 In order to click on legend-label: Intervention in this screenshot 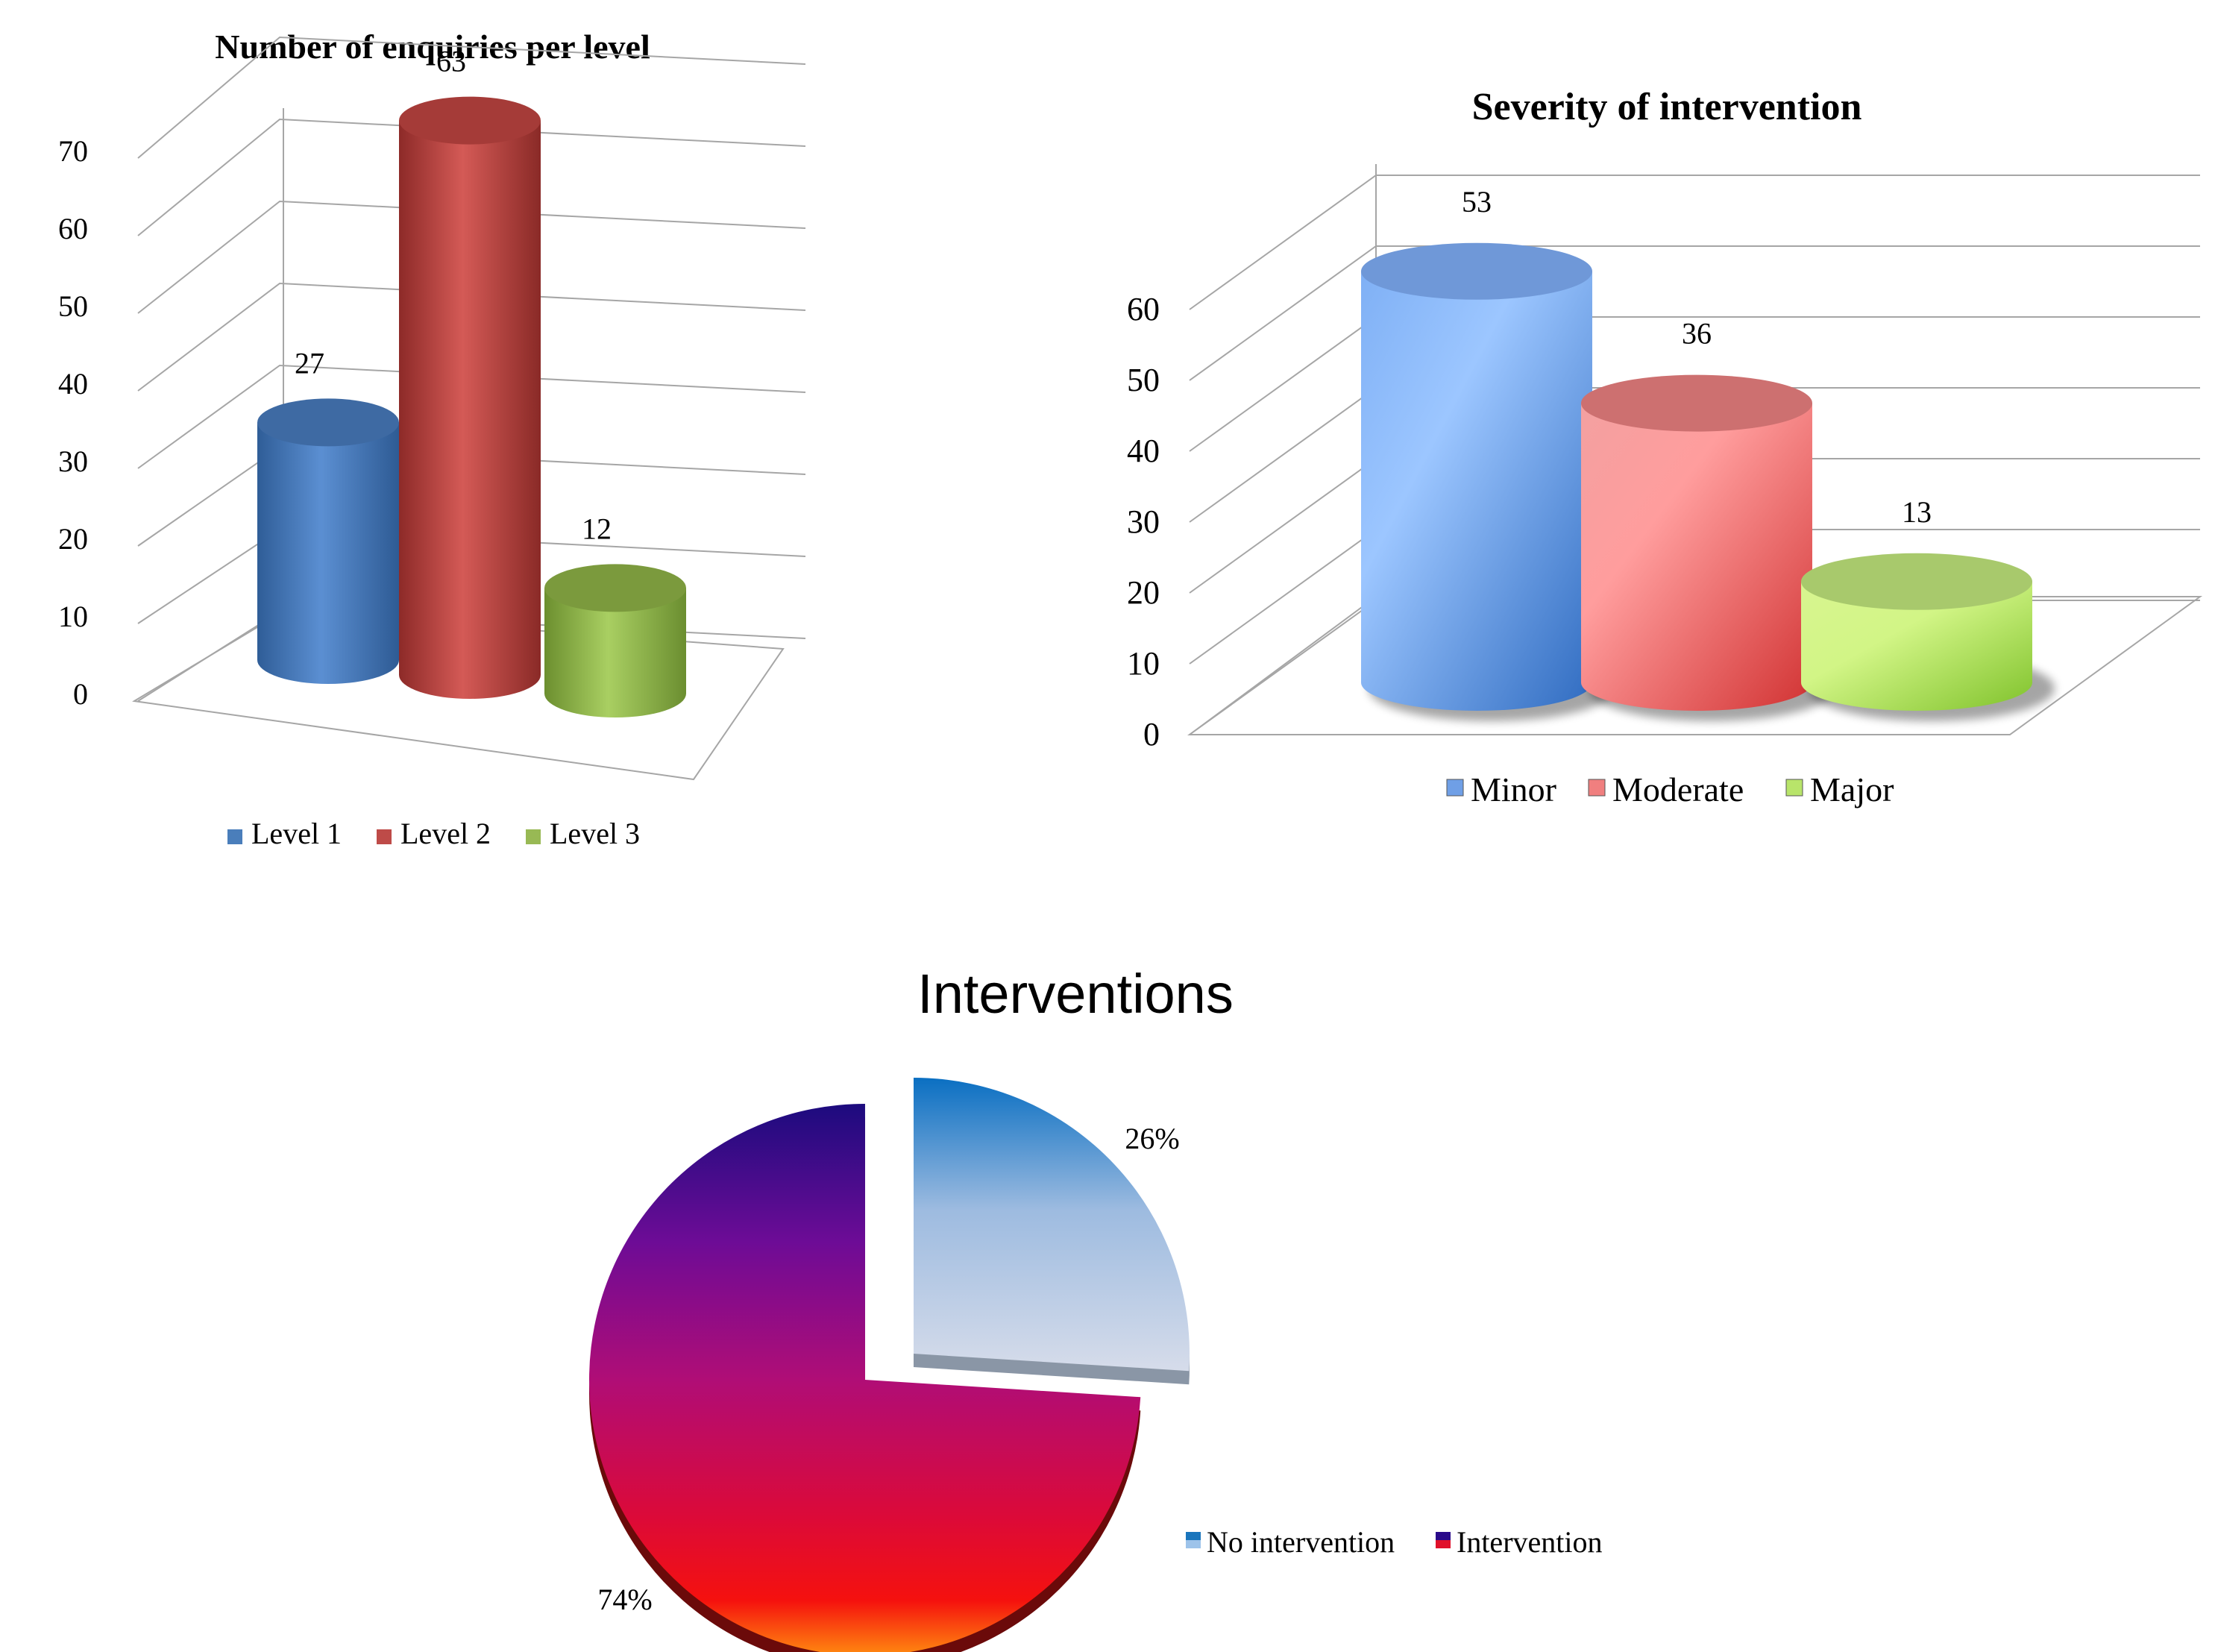, I will do `click(1530, 1542)`.